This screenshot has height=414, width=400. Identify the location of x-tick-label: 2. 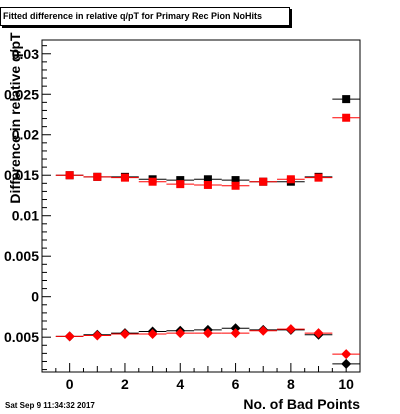
(125, 384).